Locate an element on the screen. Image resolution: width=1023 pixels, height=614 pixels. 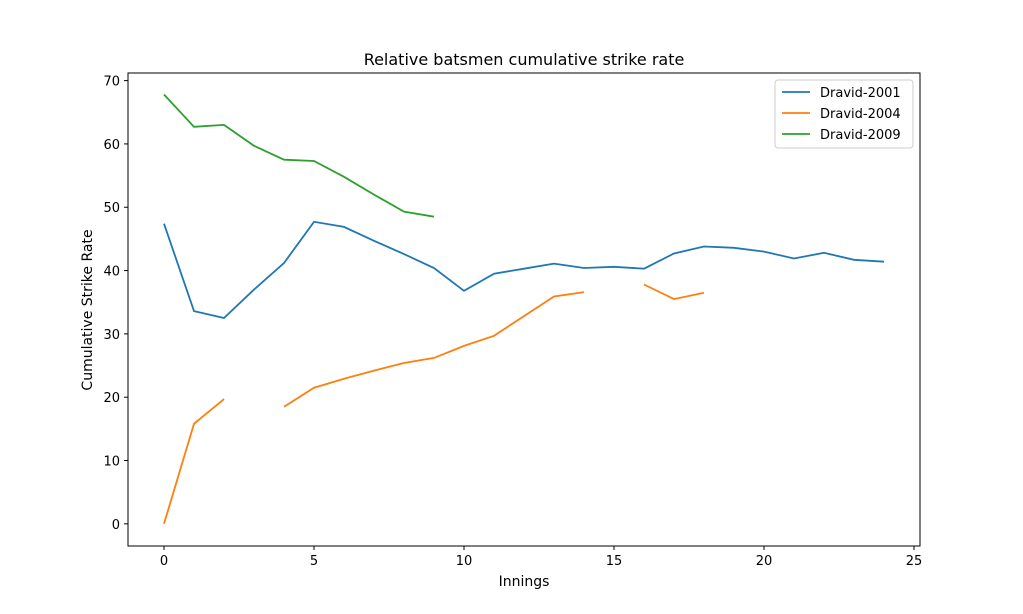
y-axis: 0 10 20 30 40 50 60 70 is located at coordinates (115, 304).